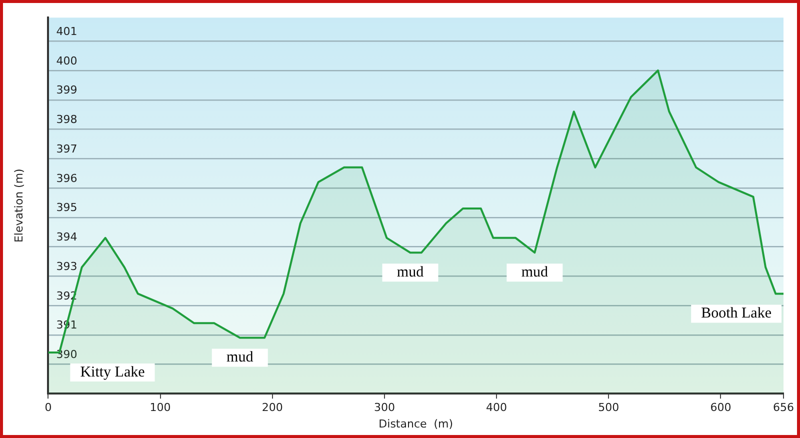  Describe the element at coordinates (67, 90) in the screenshot. I see `y-tick-label: 399` at that location.